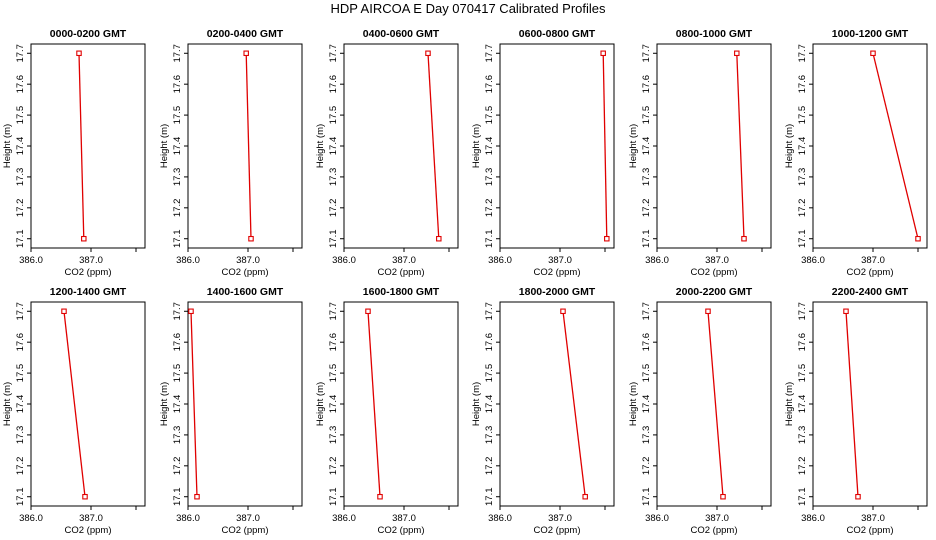 This screenshot has height=540, width=936. Describe the element at coordinates (88, 34) in the screenshot. I see `panel-title: 0000-0200 GMT` at that location.